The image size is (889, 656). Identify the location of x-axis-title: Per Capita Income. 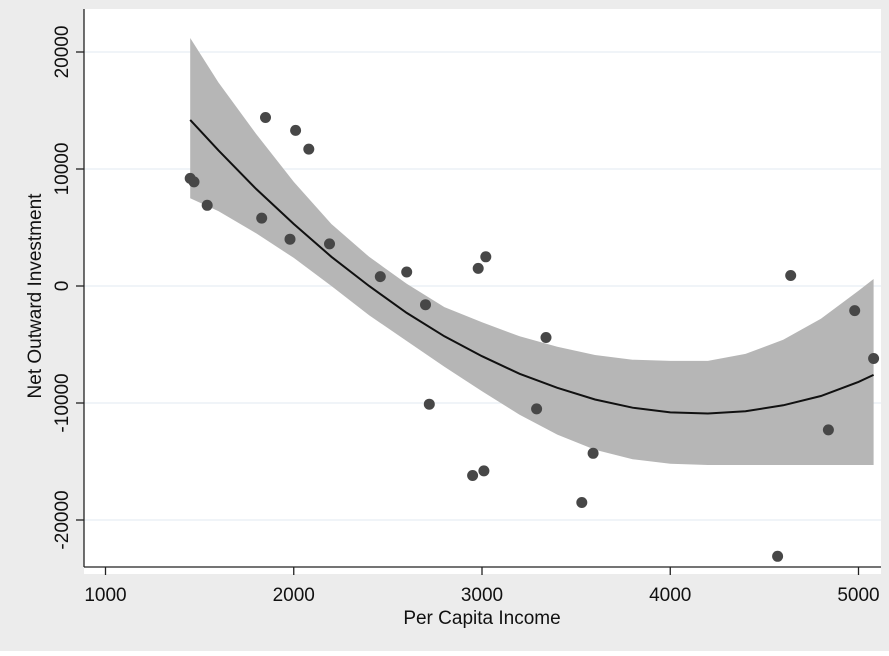
(481, 618).